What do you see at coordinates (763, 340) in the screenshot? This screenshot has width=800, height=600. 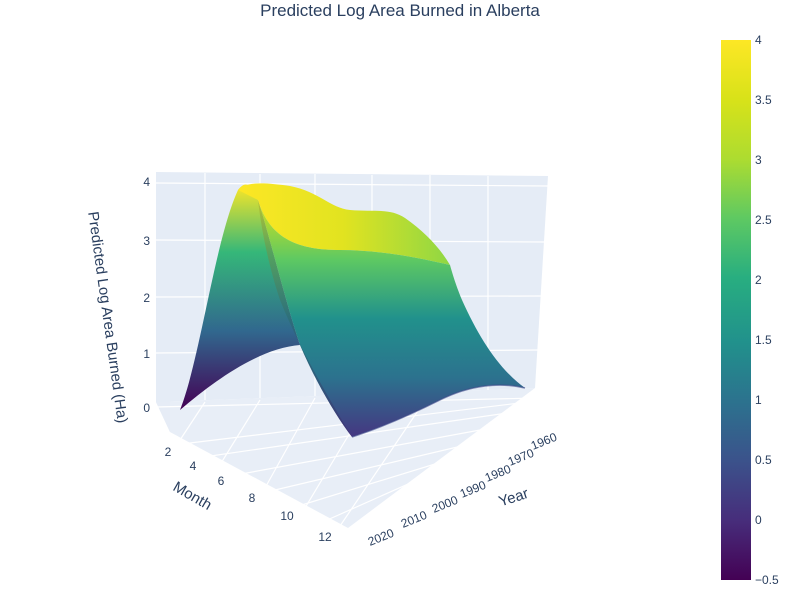 I see `colorbar-tick-label: 1.5` at bounding box center [763, 340].